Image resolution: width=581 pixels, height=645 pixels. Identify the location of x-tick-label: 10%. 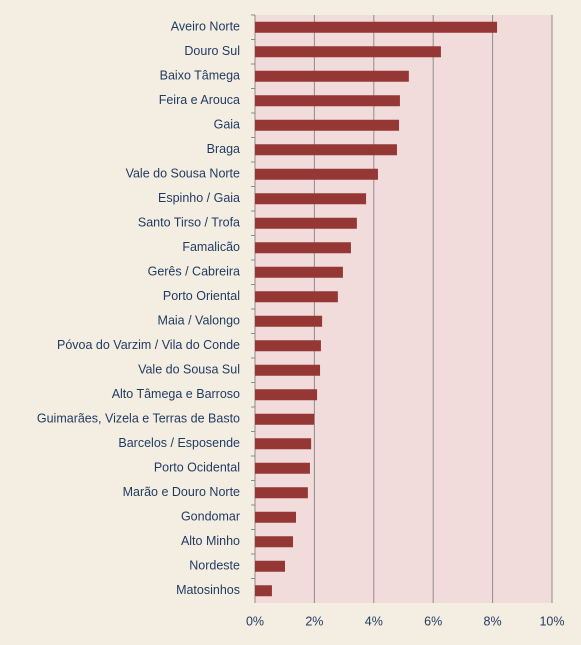
(551, 621).